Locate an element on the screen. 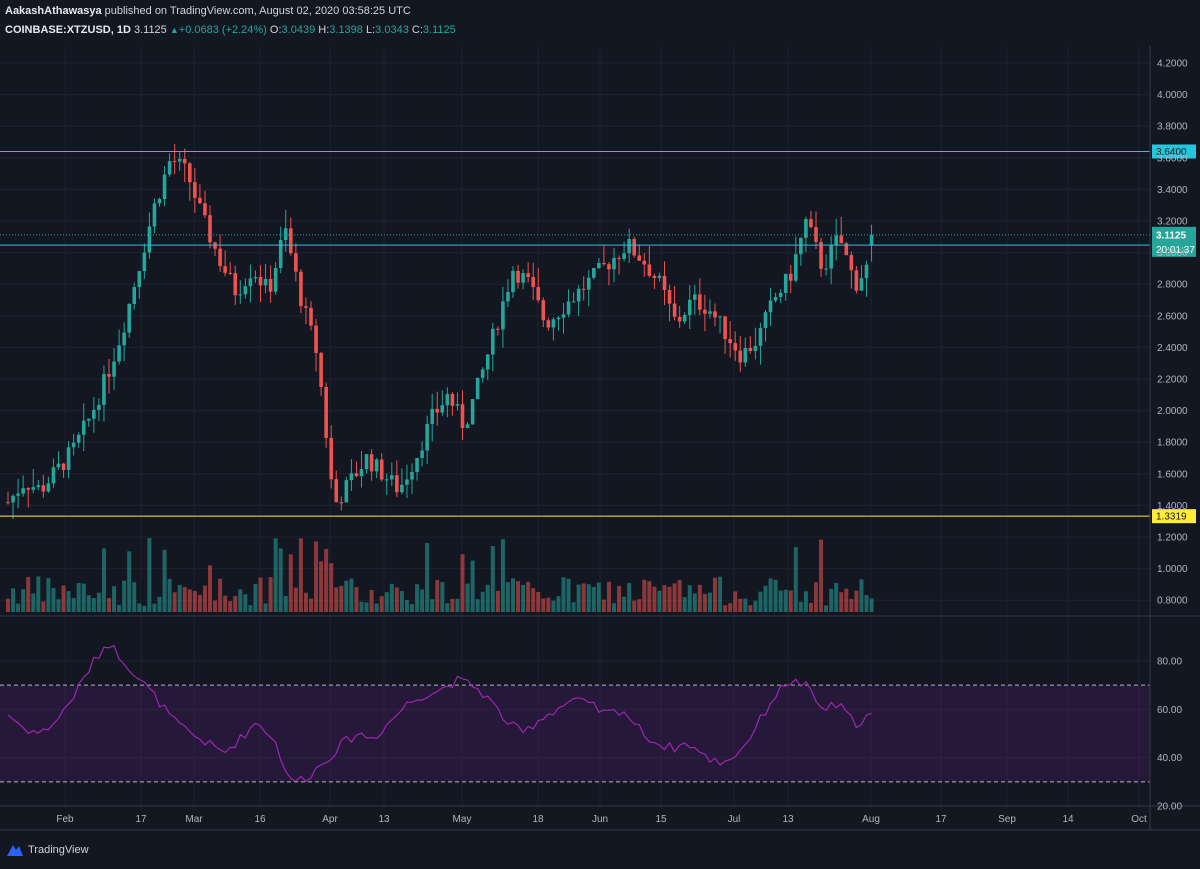 The width and height of the screenshot is (1200, 869). price-tick-label: 2.8000 is located at coordinates (1172, 285).